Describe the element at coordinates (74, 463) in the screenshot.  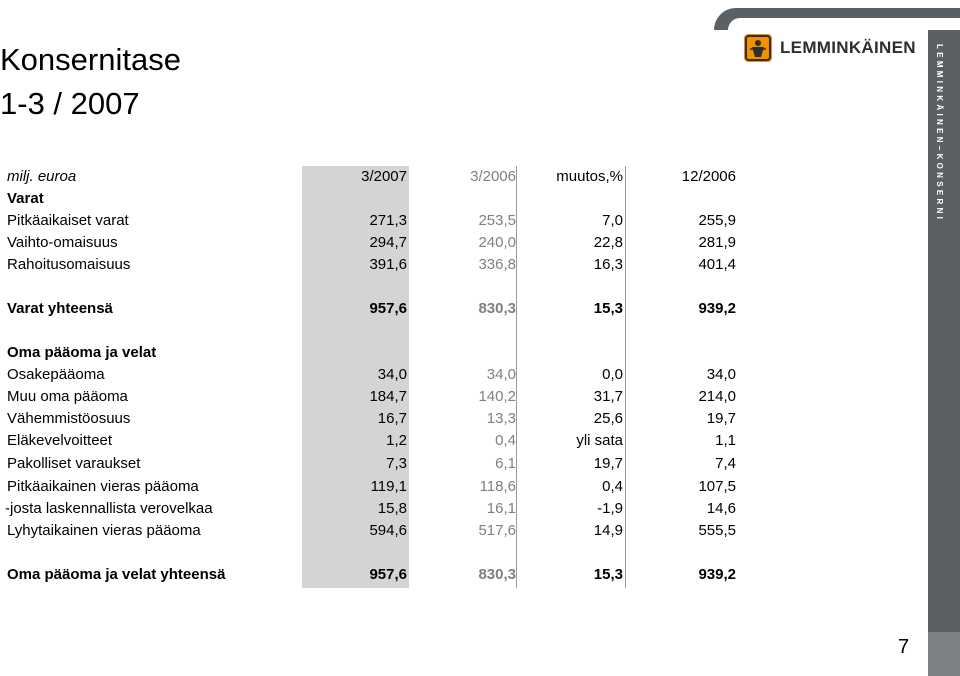
I see `row-label: Pakolliset varaukset` at that location.